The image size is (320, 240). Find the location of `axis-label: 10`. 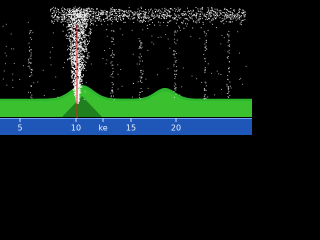

axis-label: 10 is located at coordinates (76, 128).